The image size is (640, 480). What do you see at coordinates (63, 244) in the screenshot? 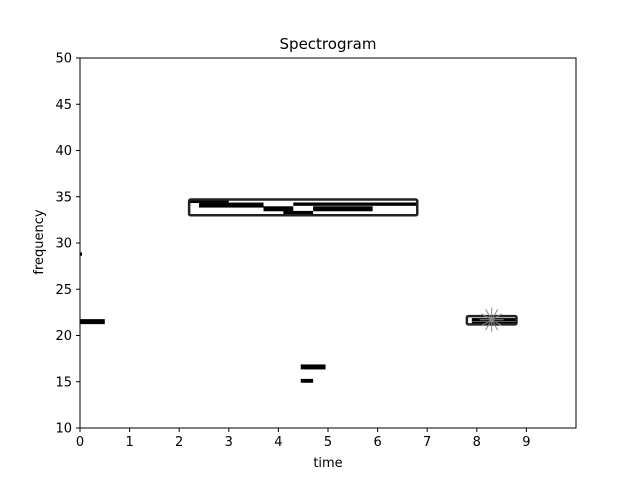
I see `y-tick-label-30: 30` at bounding box center [63, 244].